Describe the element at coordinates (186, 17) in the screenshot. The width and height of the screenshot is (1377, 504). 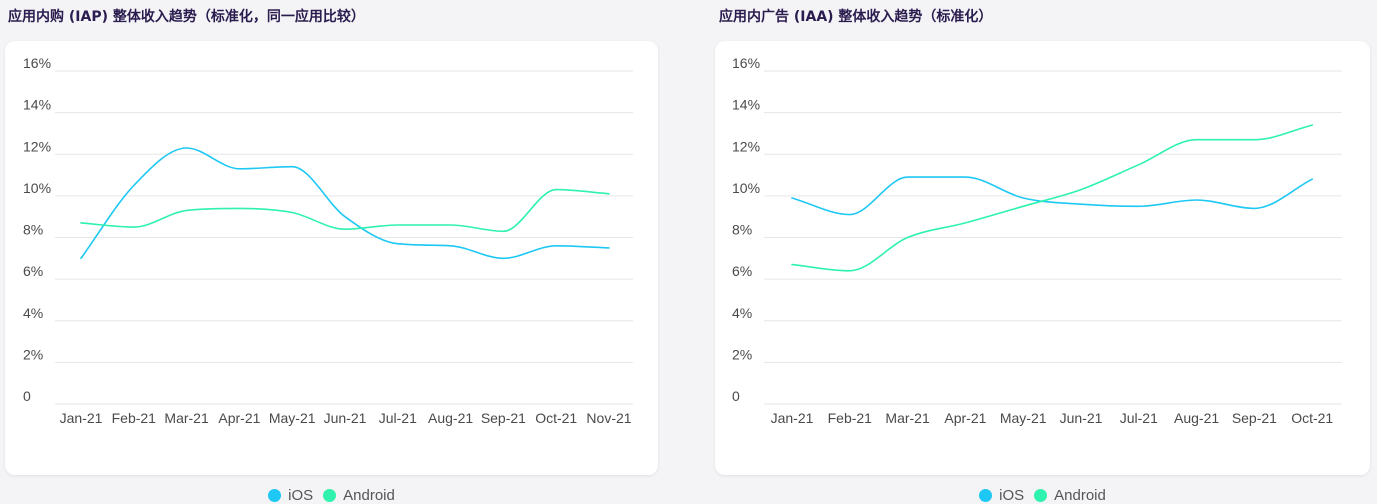
I see `chart-title: 应用内购 (IAP) 整体收入趋势（标准化，同一应用比较）` at that location.